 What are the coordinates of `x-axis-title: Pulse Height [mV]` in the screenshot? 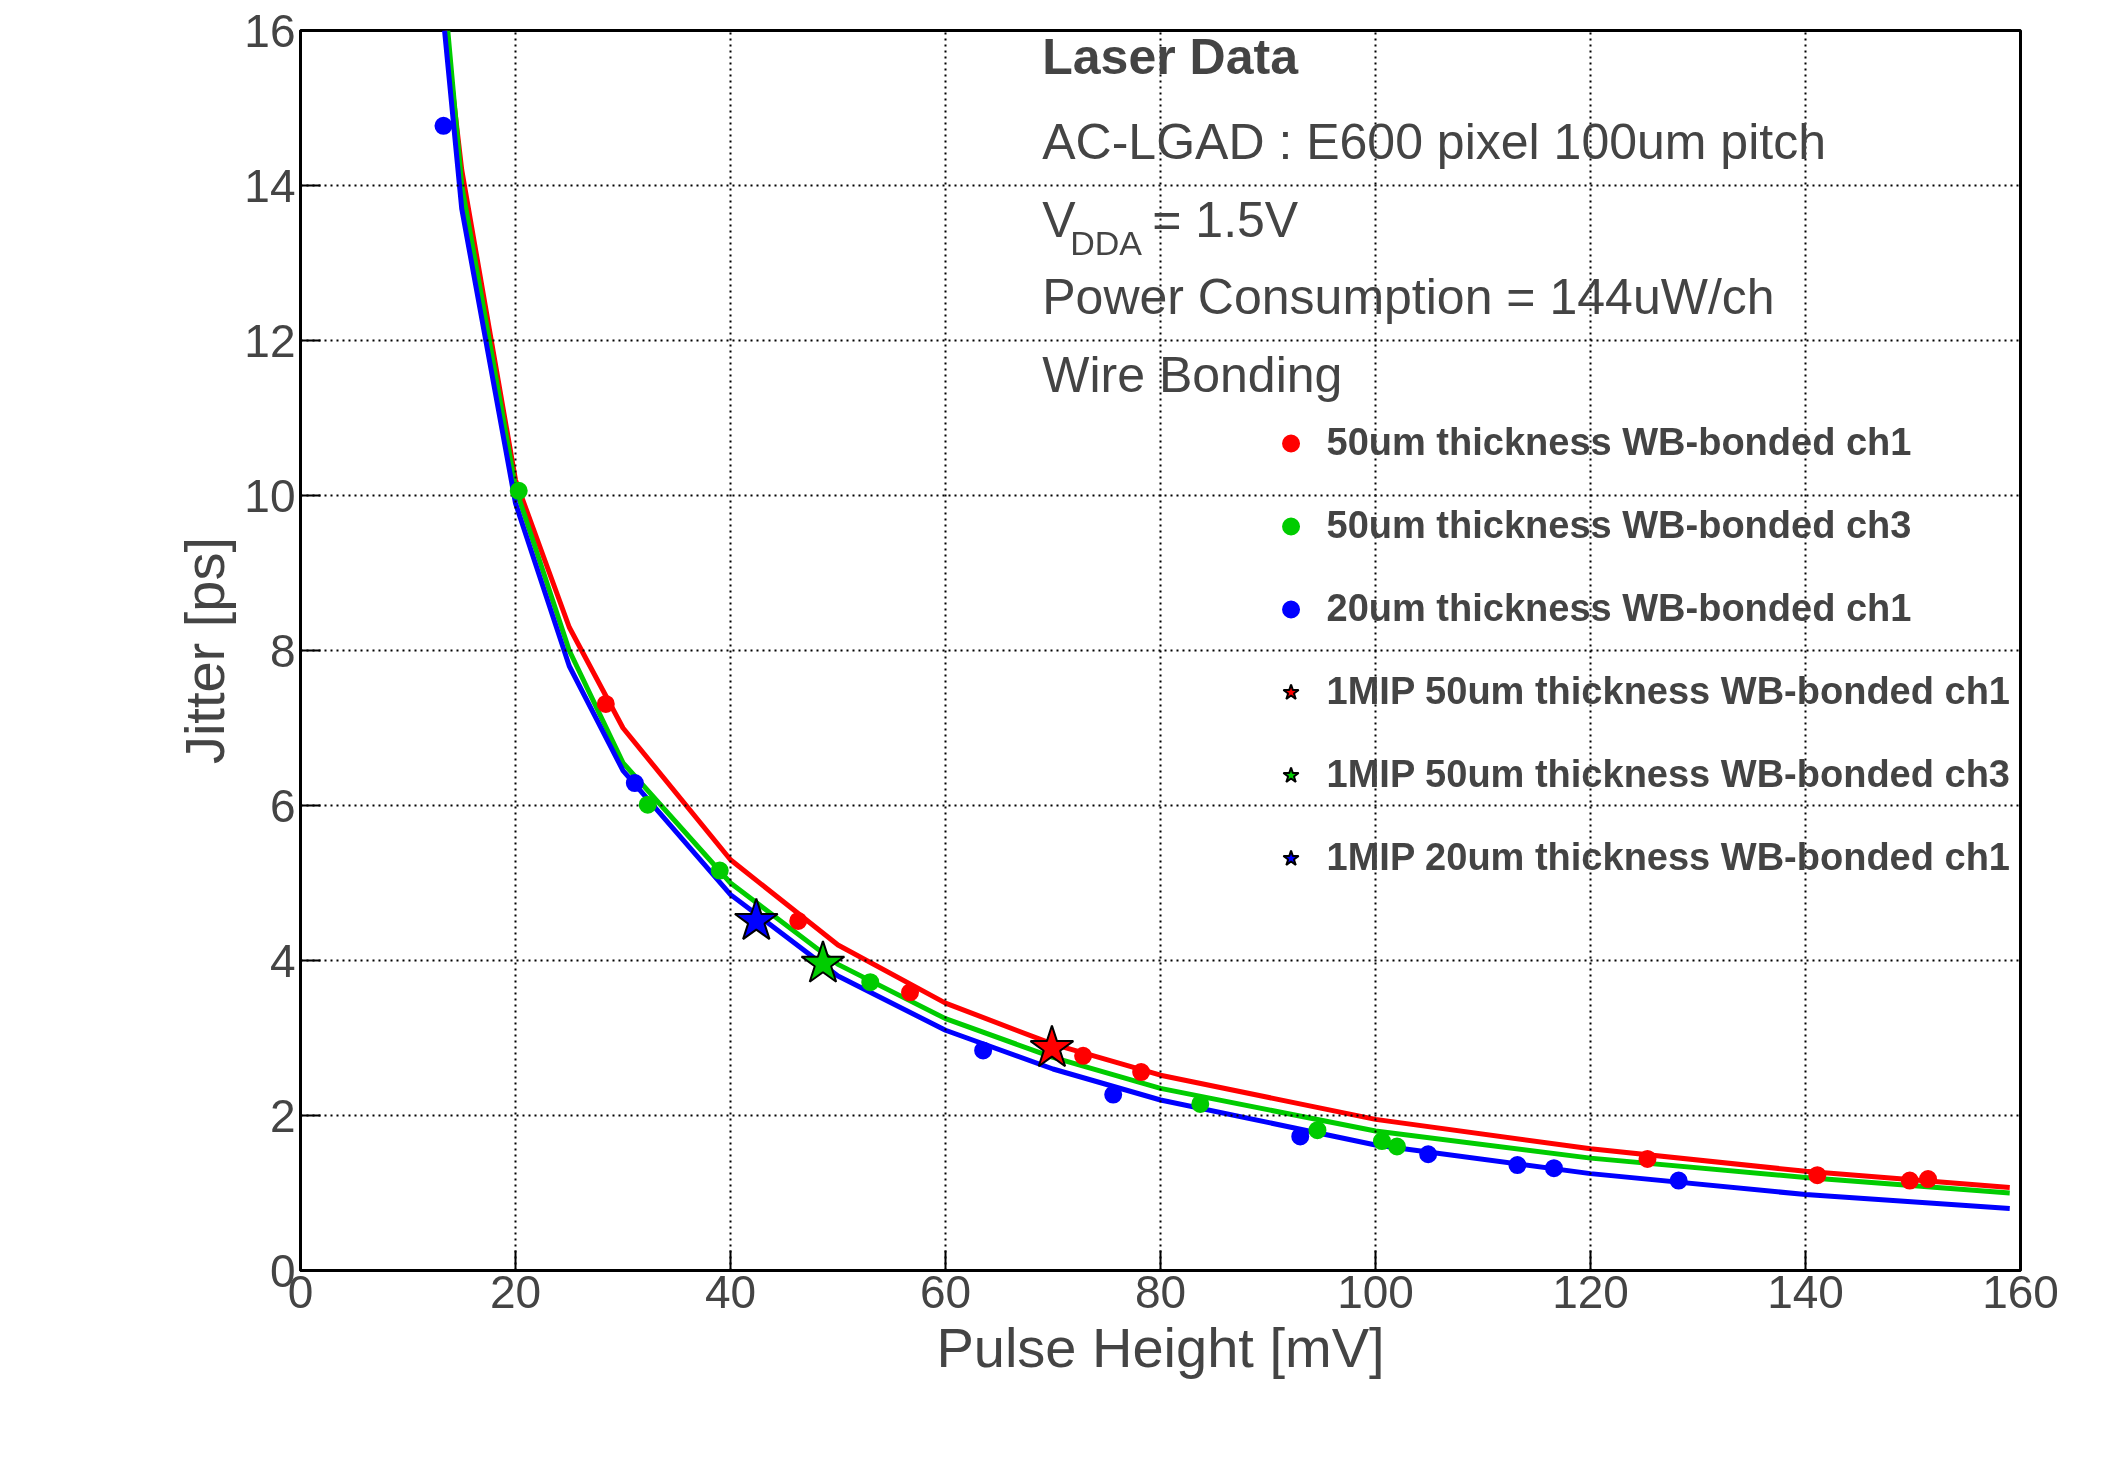 It's located at (1160, 1347).